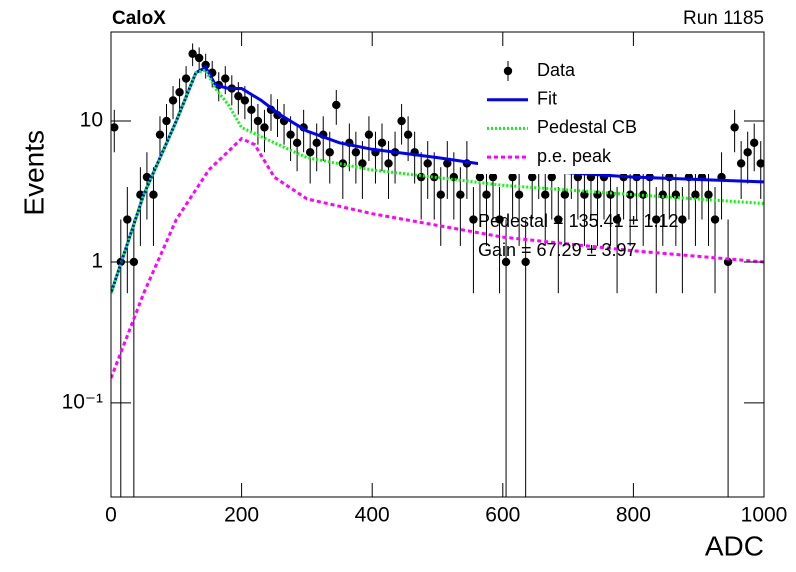 This screenshot has width=796, height=572. What do you see at coordinates (241, 515) in the screenshot?
I see `x-tick-label: 200` at bounding box center [241, 515].